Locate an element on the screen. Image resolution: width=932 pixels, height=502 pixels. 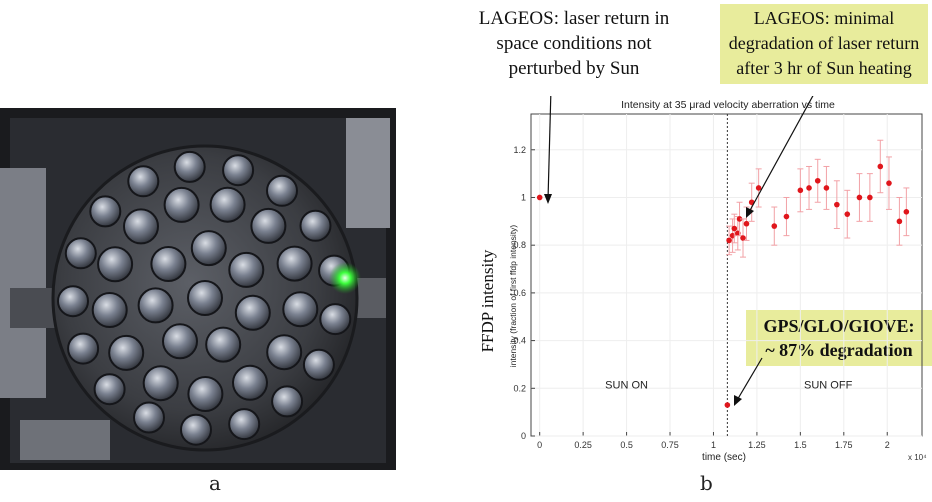
y-tick-label: 0.4 is located at coordinates (519, 341).